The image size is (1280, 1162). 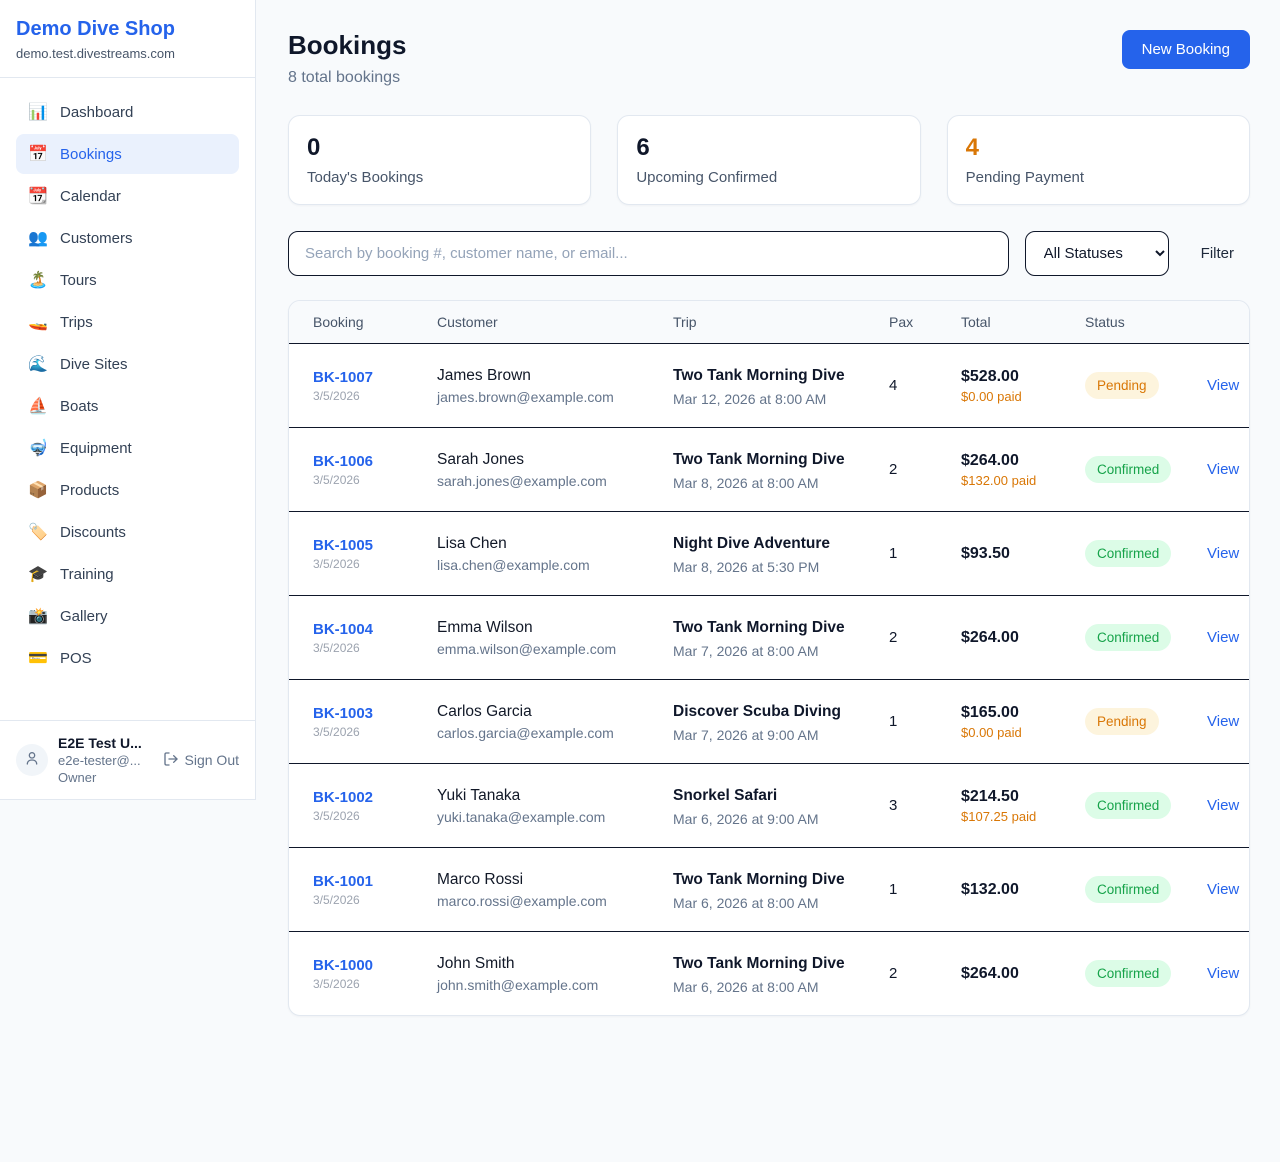 What do you see at coordinates (485, 627) in the screenshot?
I see `customer-name: Emma Wilson` at bounding box center [485, 627].